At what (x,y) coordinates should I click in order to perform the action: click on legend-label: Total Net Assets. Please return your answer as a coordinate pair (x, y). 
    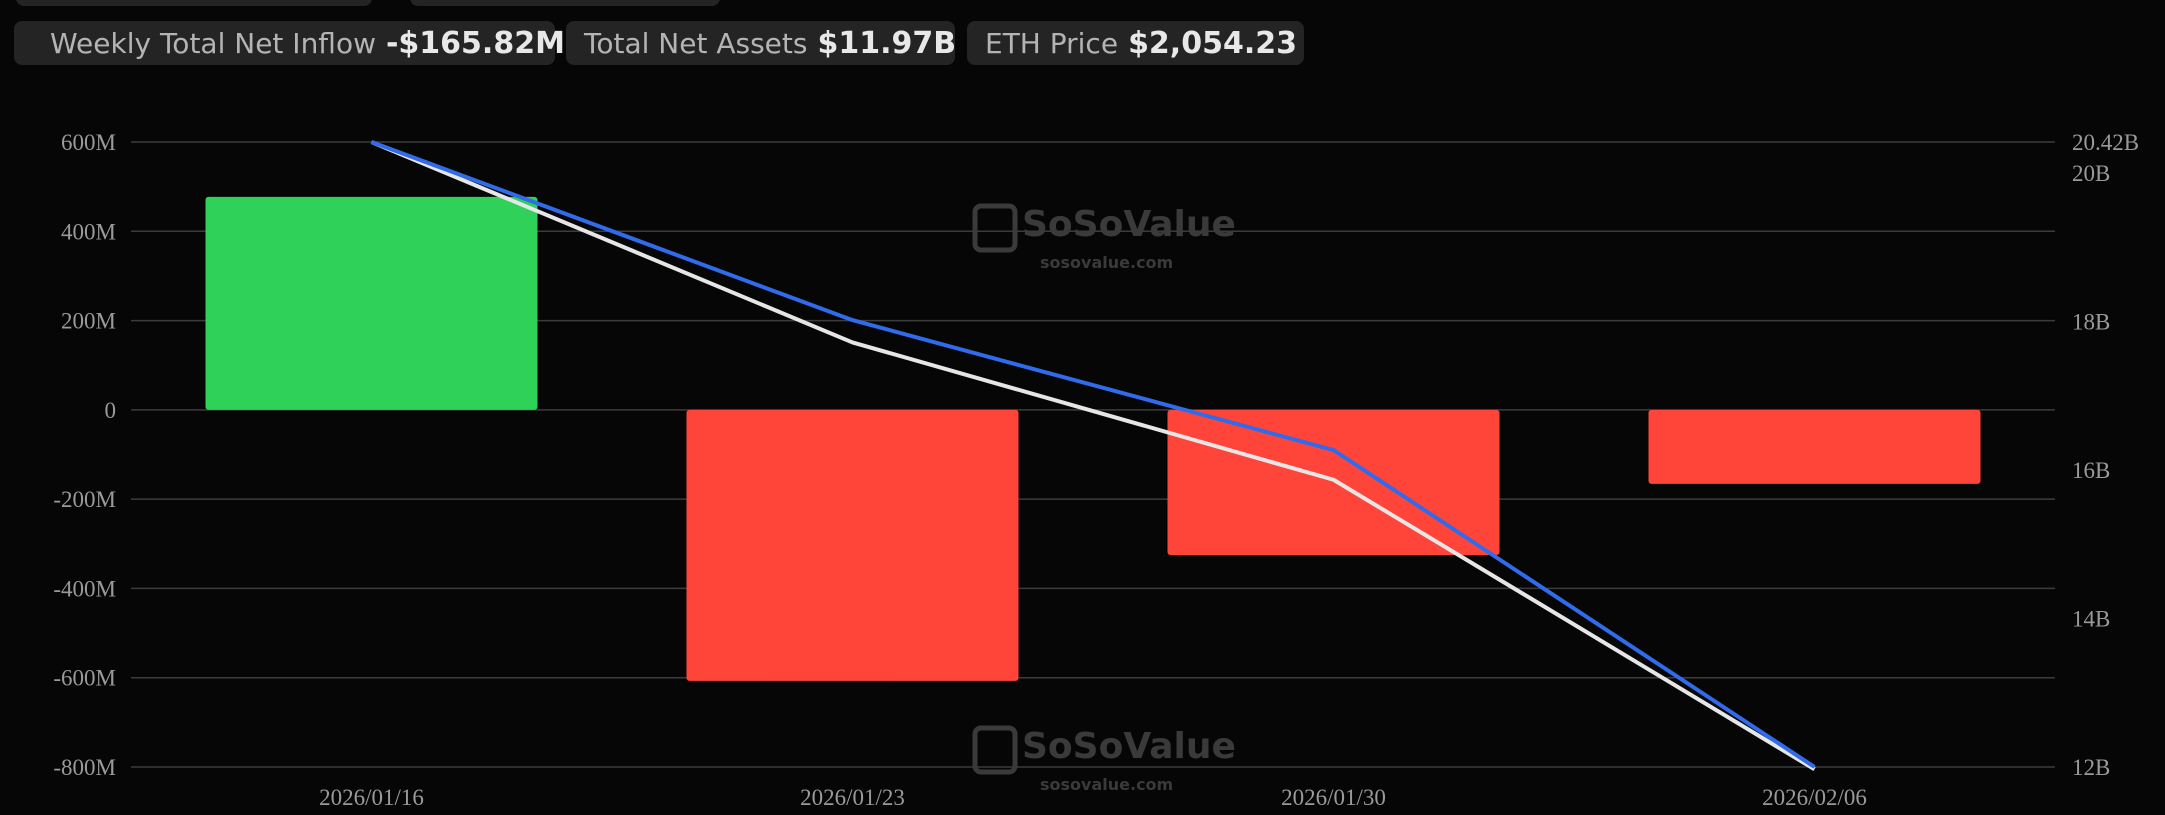
    Looking at the image, I should click on (696, 43).